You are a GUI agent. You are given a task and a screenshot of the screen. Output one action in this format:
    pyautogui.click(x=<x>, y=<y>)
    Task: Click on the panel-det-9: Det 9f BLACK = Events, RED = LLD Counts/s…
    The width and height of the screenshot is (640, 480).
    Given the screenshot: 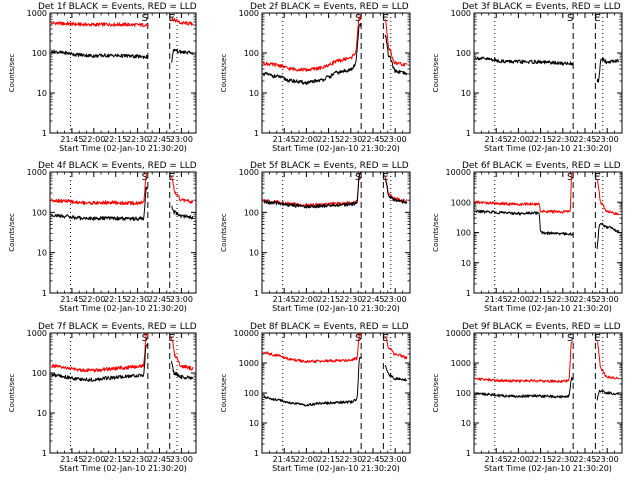 What is the action you would take?
    pyautogui.click(x=527, y=397)
    